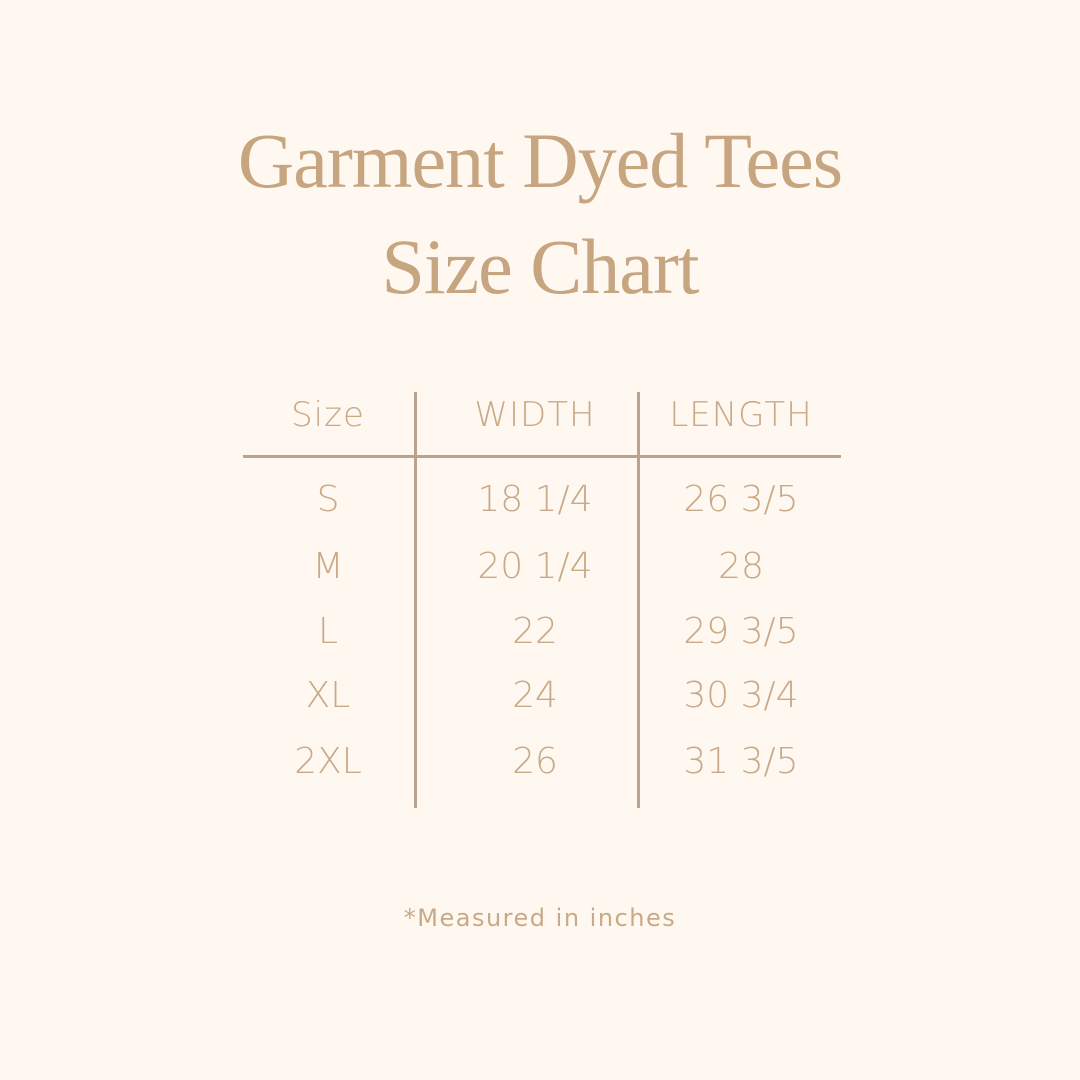 The image size is (1080, 1080). Describe the element at coordinates (540, 266) in the screenshot. I see `title-line-2: Size Chart` at that location.